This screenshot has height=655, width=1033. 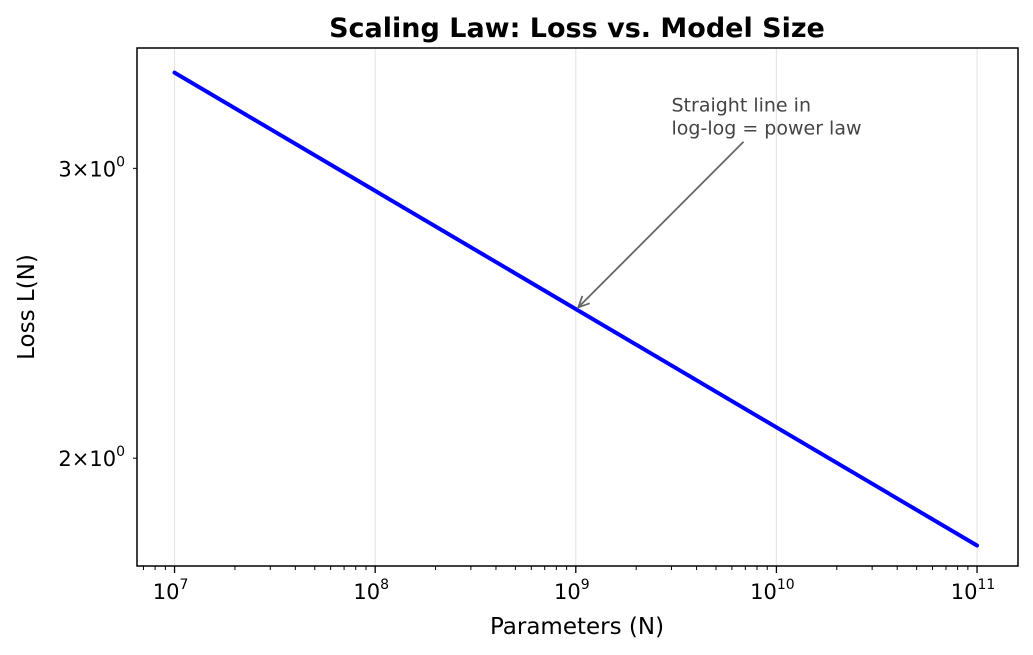 I want to click on x-tick-label: 1011, so click(x=973, y=590).